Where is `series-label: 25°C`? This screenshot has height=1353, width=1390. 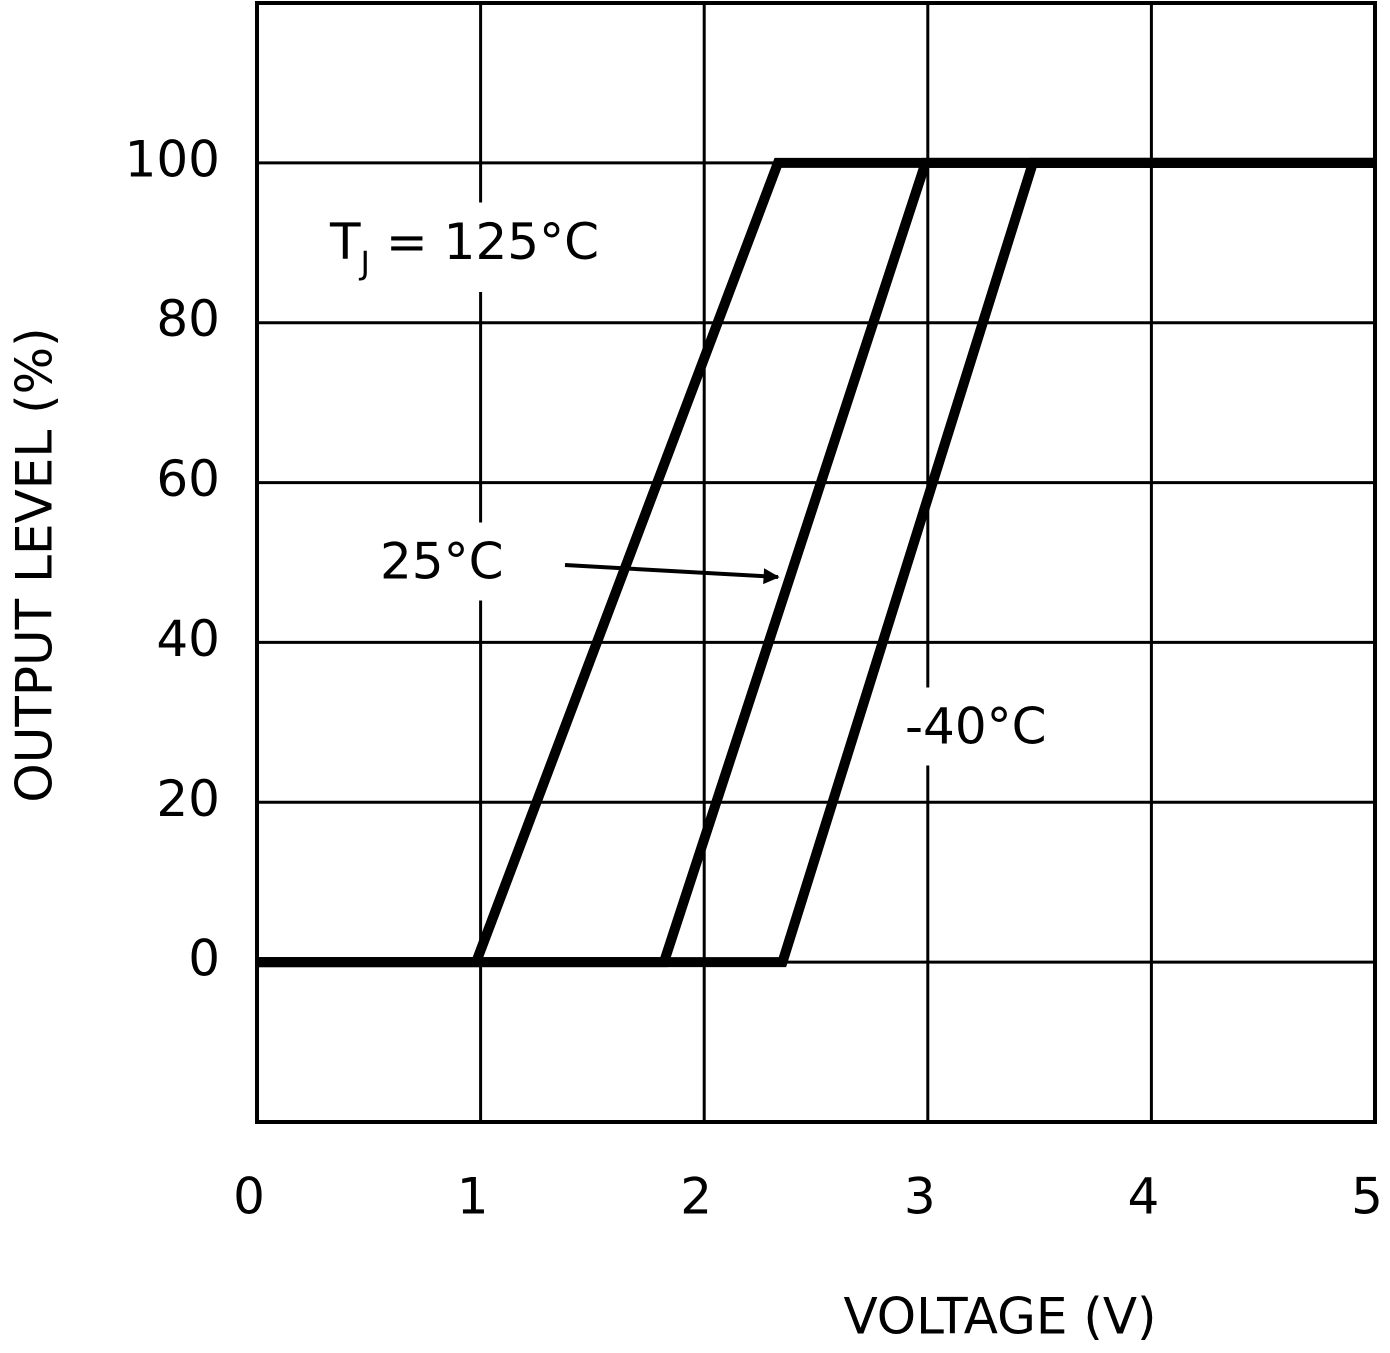 series-label: 25°C is located at coordinates (442, 562).